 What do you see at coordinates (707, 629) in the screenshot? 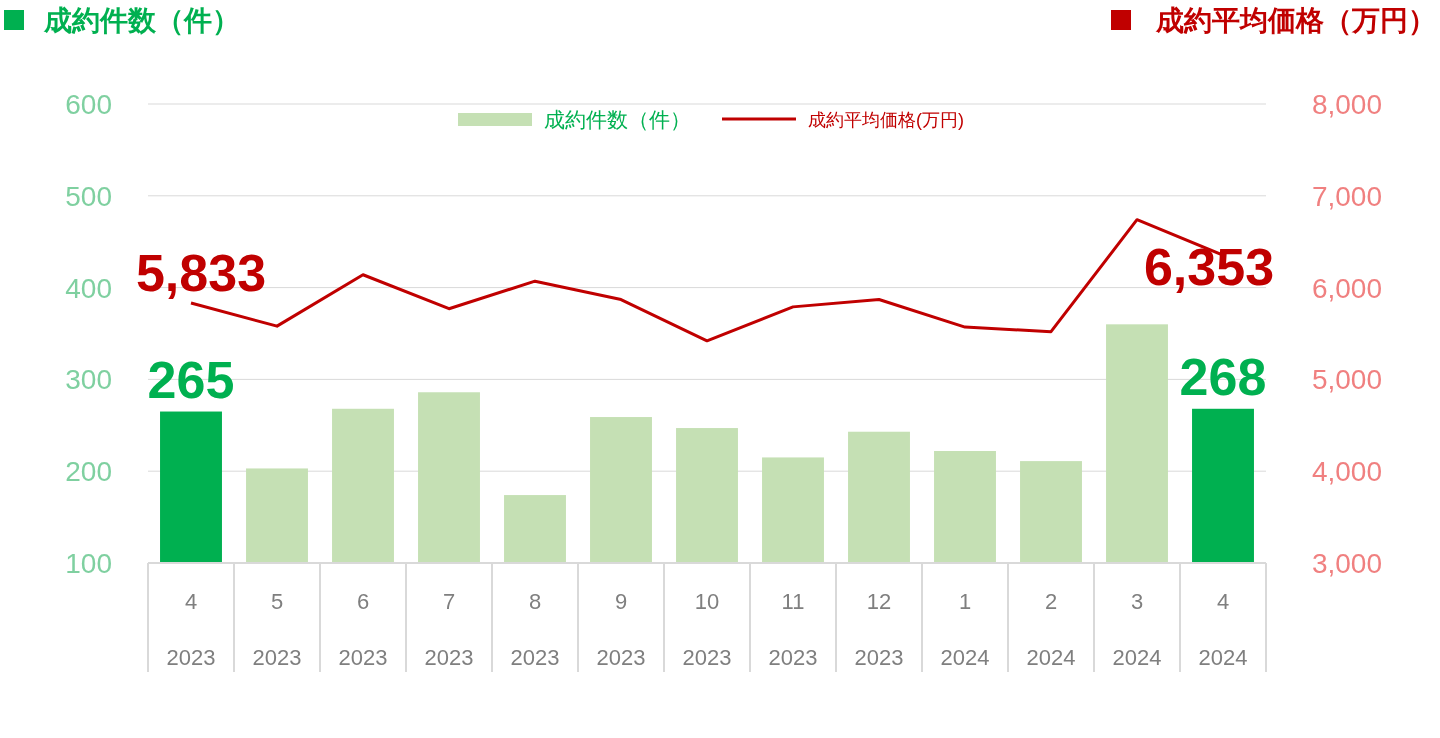
I see `category-label: 10 2023` at bounding box center [707, 629].